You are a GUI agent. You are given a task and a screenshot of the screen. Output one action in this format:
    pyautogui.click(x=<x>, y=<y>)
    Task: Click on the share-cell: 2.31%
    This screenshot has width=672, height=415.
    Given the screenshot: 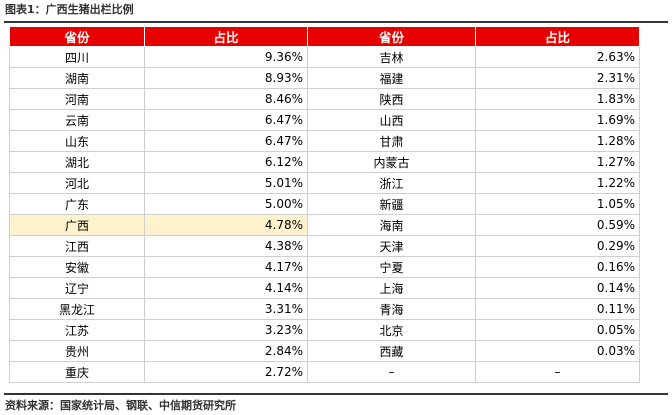 What is the action you would take?
    pyautogui.click(x=557, y=78)
    